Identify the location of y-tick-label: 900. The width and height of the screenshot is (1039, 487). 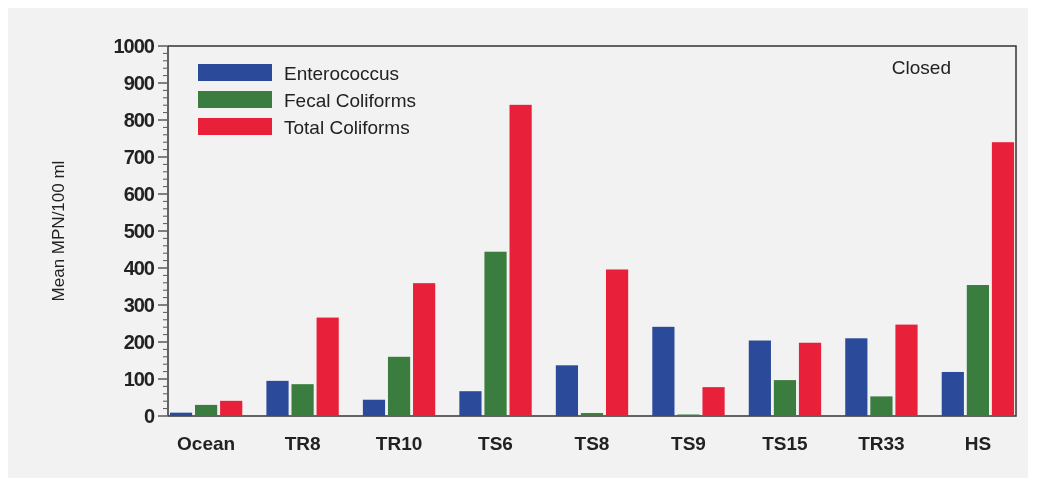
(139, 83).